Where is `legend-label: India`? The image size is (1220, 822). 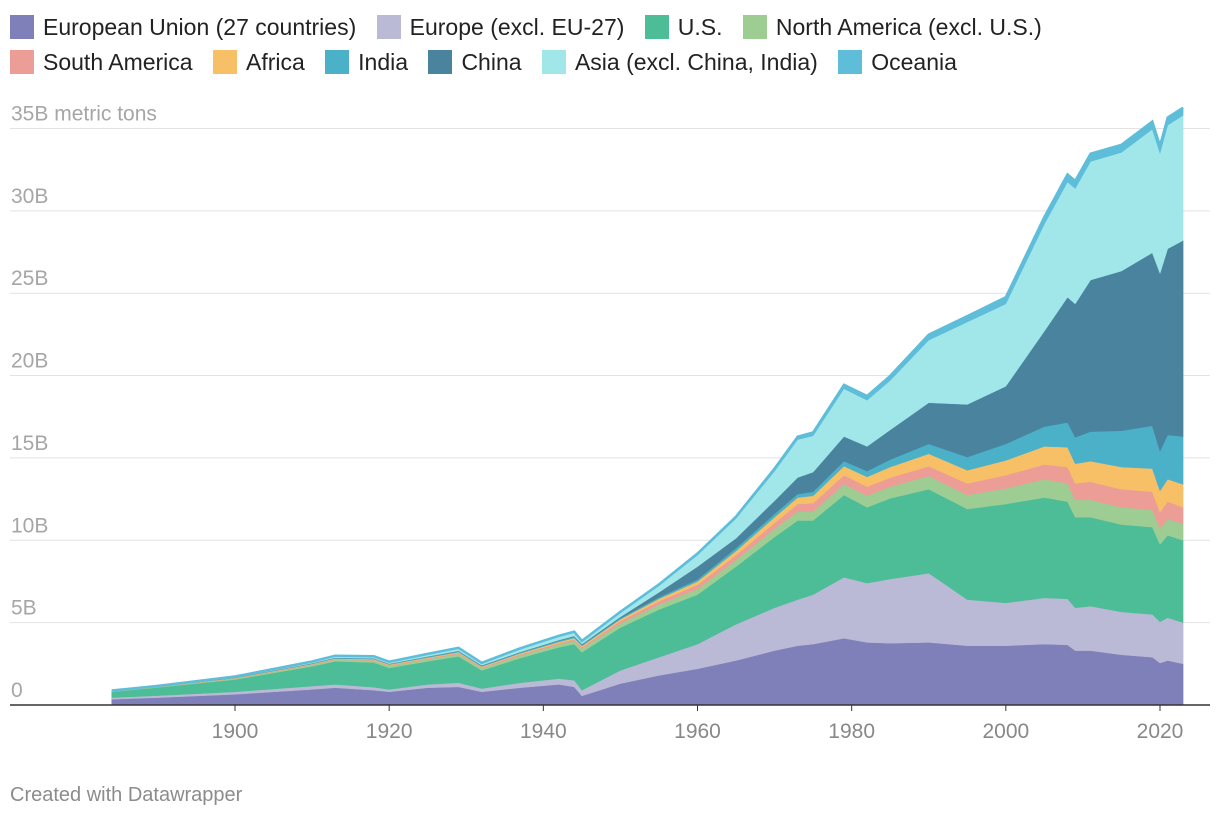
legend-label: India is located at coordinates (383, 62).